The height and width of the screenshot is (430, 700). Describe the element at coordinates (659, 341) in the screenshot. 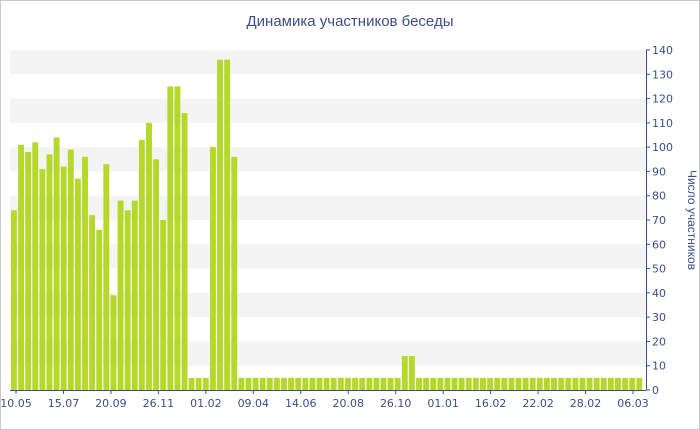

I see `y-tick-label: 20` at that location.